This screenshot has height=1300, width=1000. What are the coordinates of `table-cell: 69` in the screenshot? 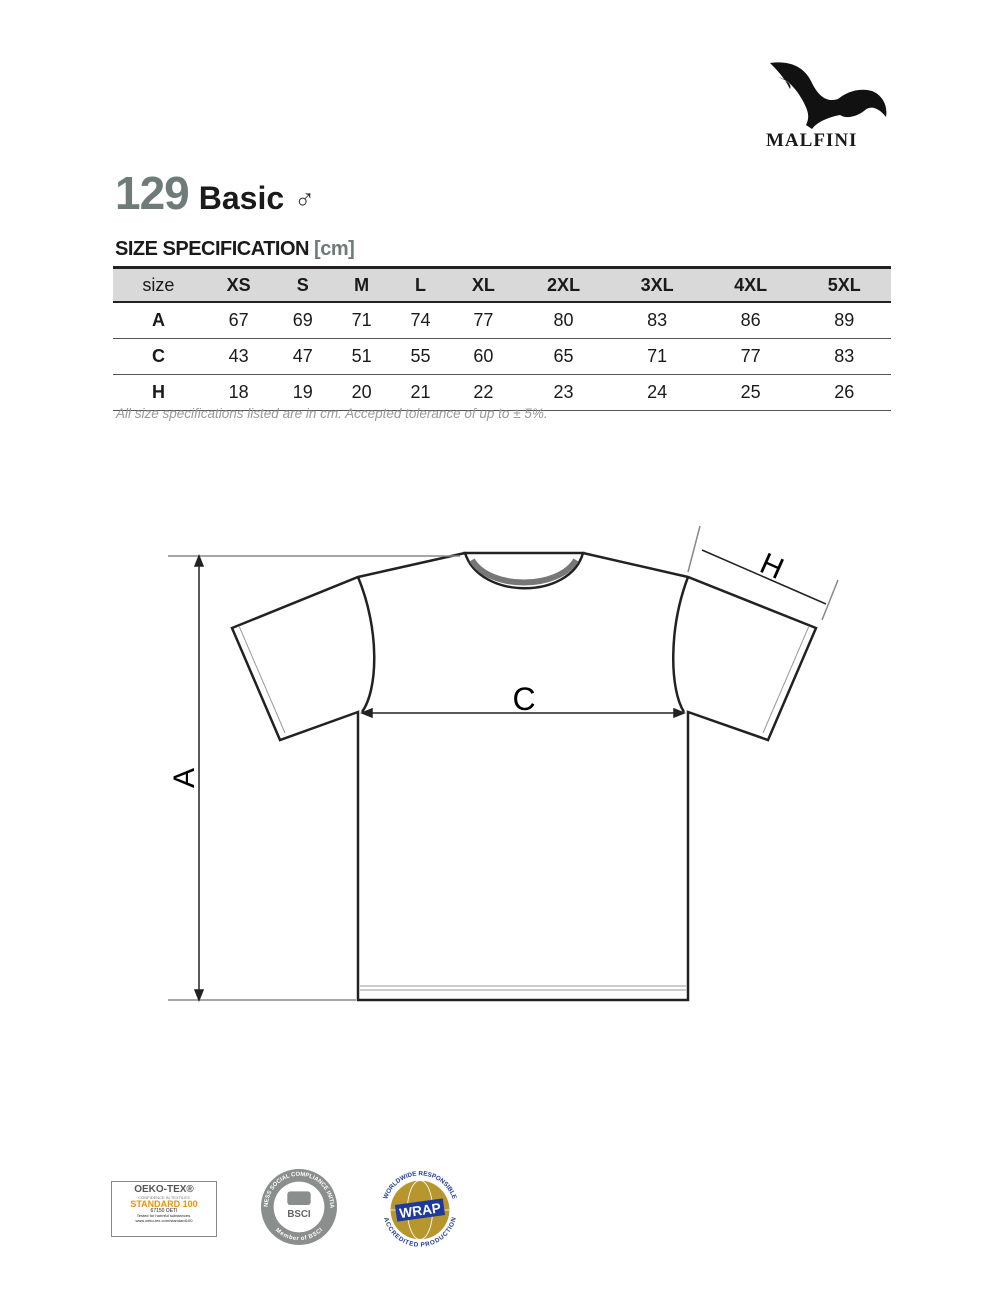 It's located at (303, 320).